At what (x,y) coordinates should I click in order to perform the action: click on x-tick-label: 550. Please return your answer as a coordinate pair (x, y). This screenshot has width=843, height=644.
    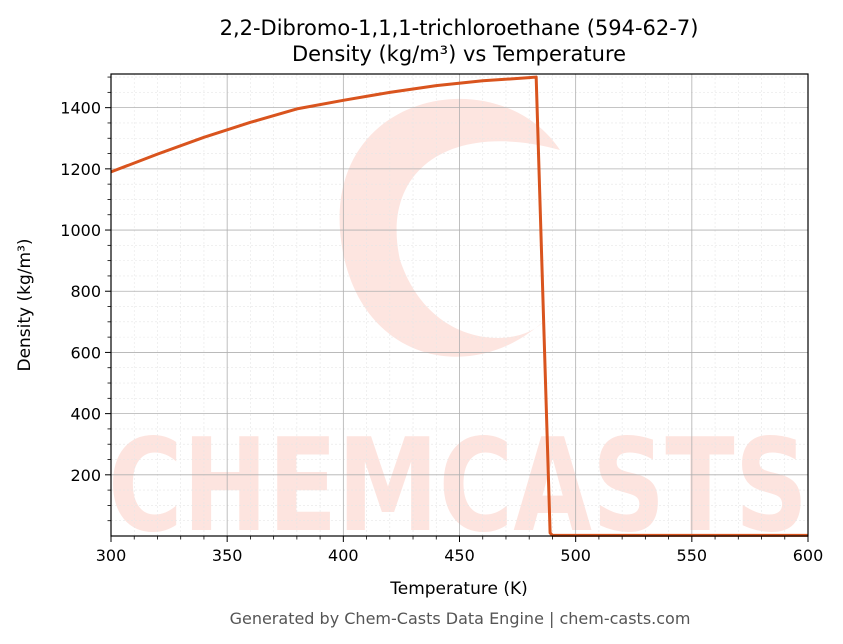
    Looking at the image, I should click on (692, 555).